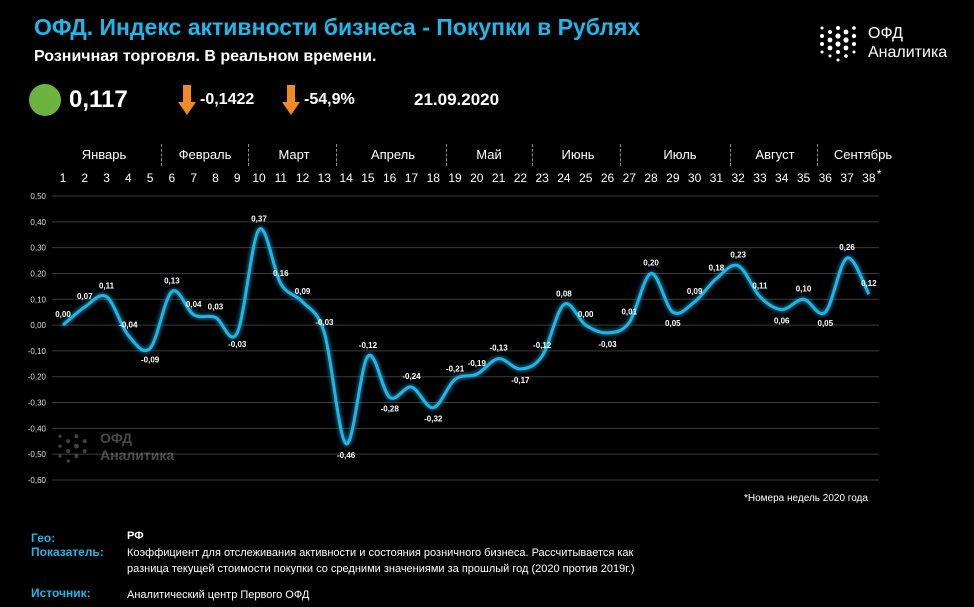 The height and width of the screenshot is (607, 974). What do you see at coordinates (477, 178) in the screenshot?
I see `week-tick-label: 20` at bounding box center [477, 178].